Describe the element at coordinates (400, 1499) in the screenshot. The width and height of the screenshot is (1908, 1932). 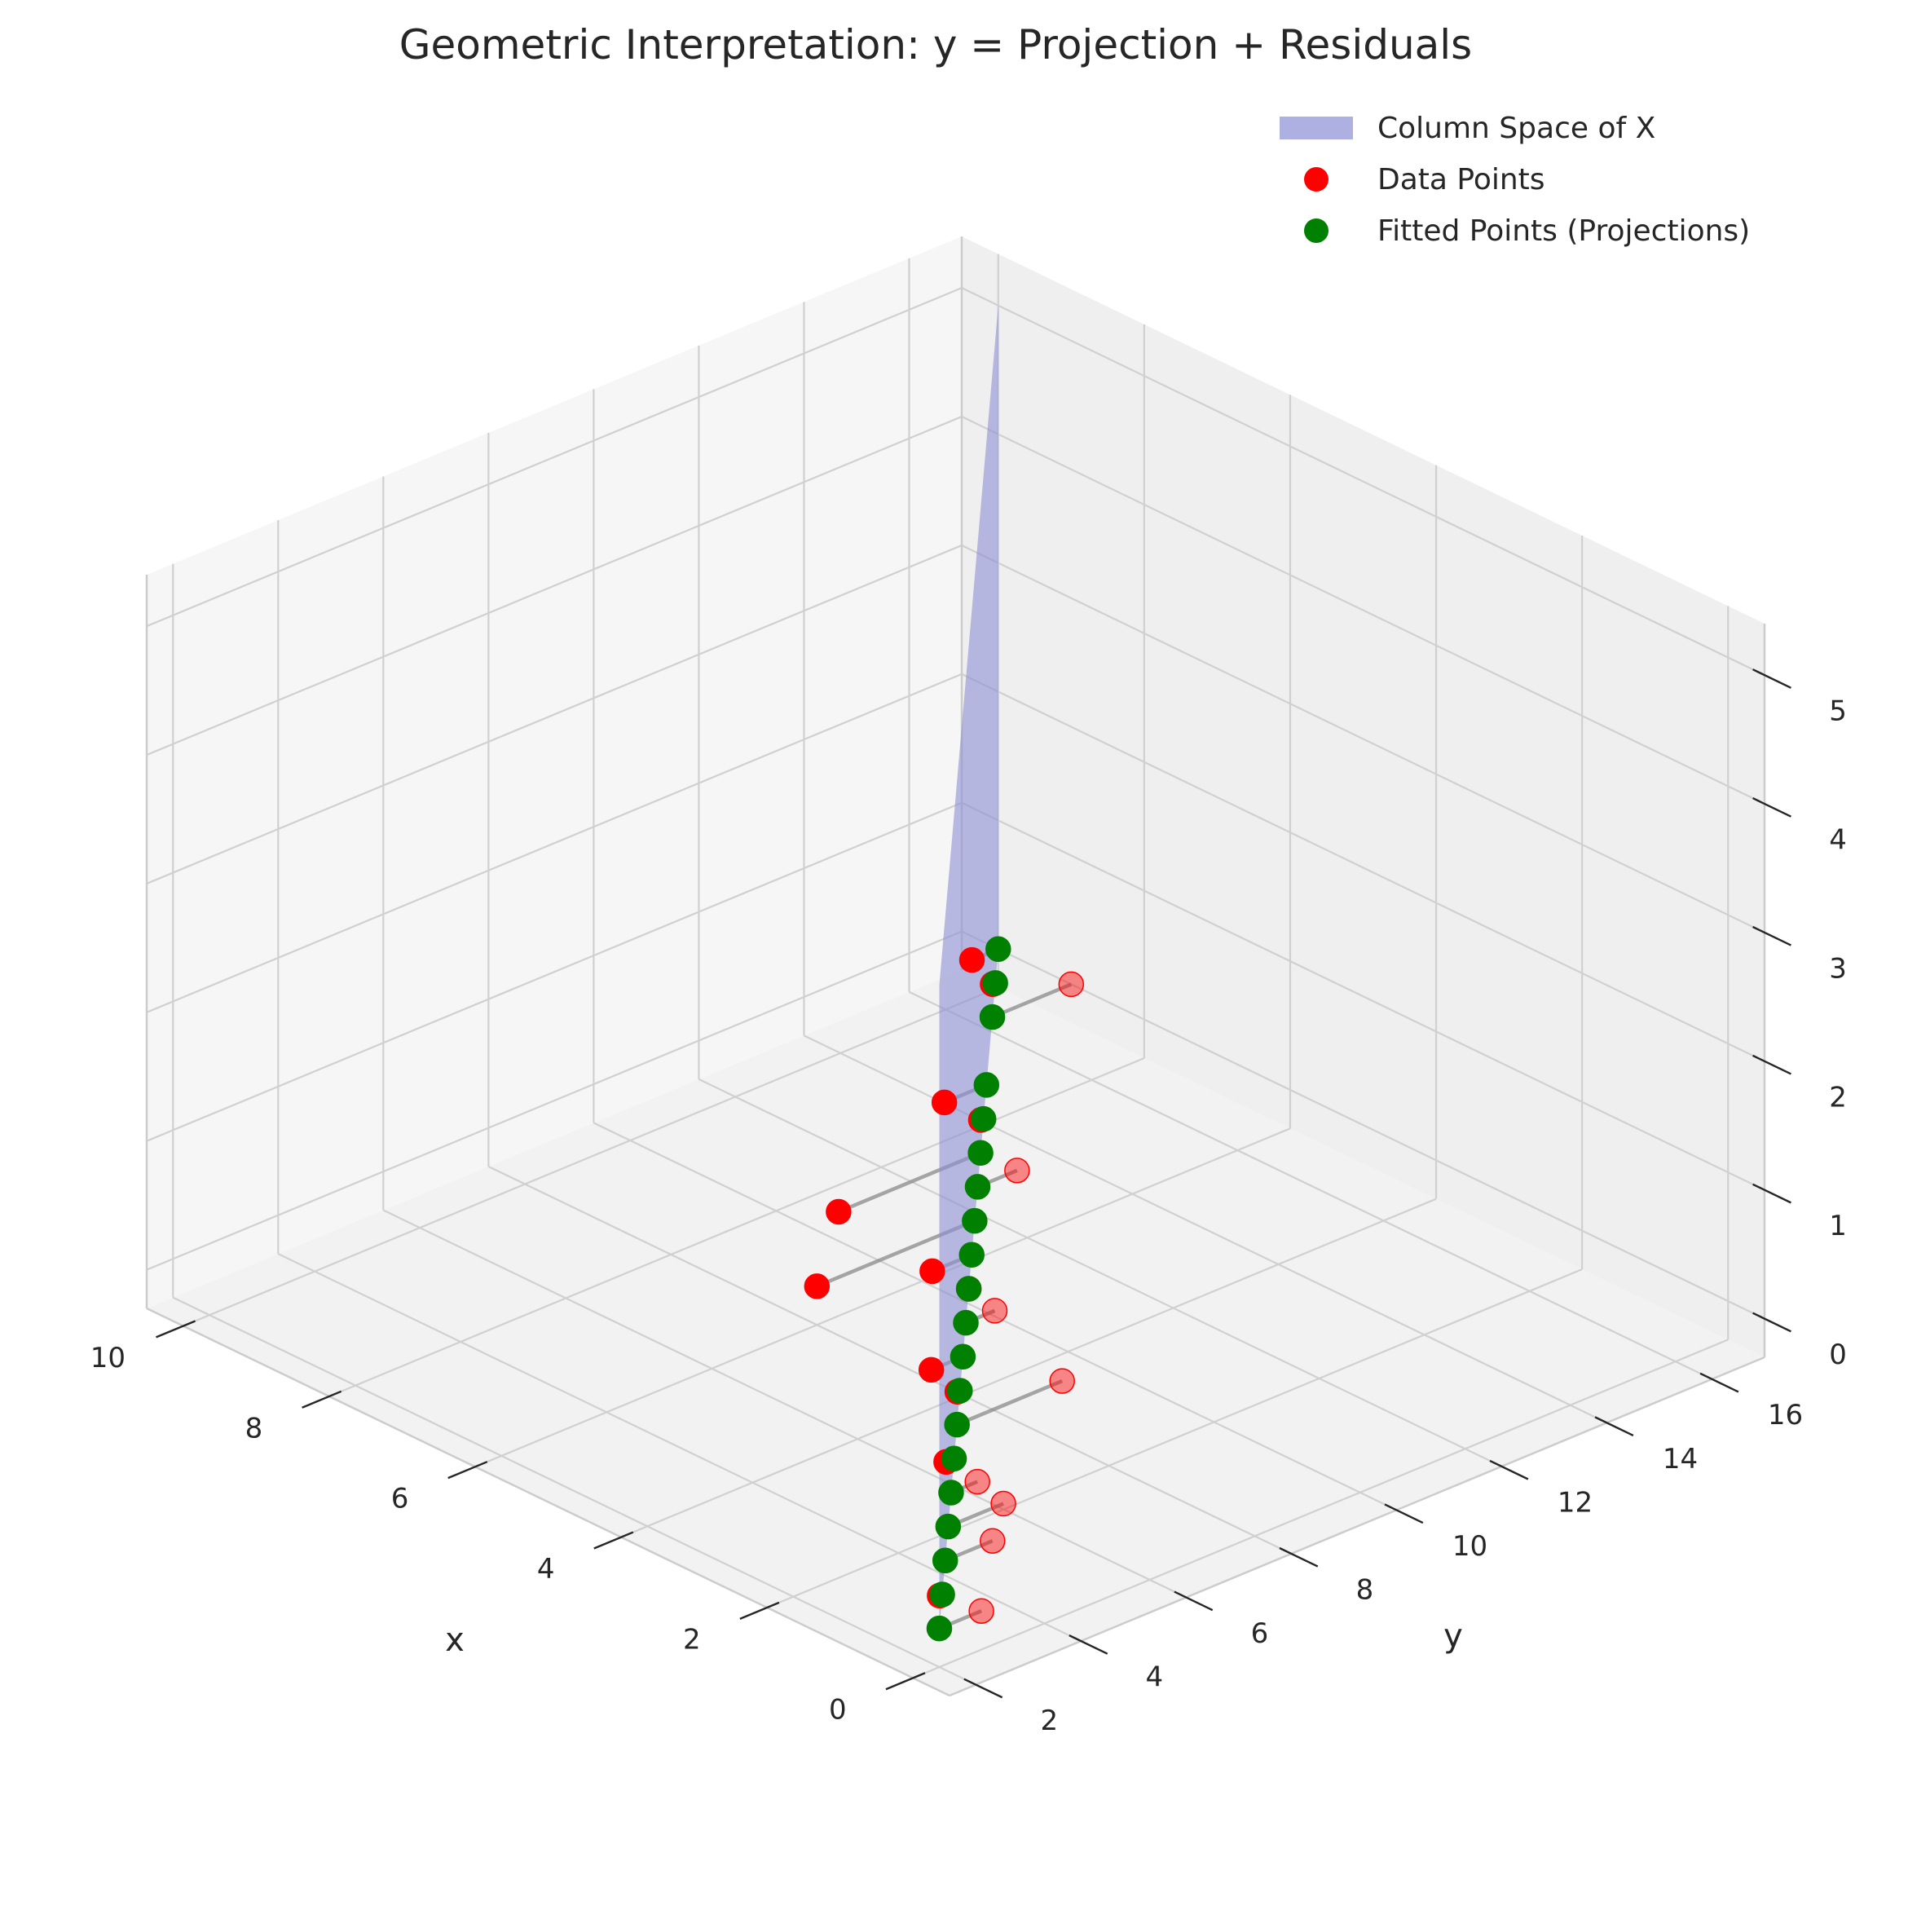
I see `x-tick-label: 6` at that location.